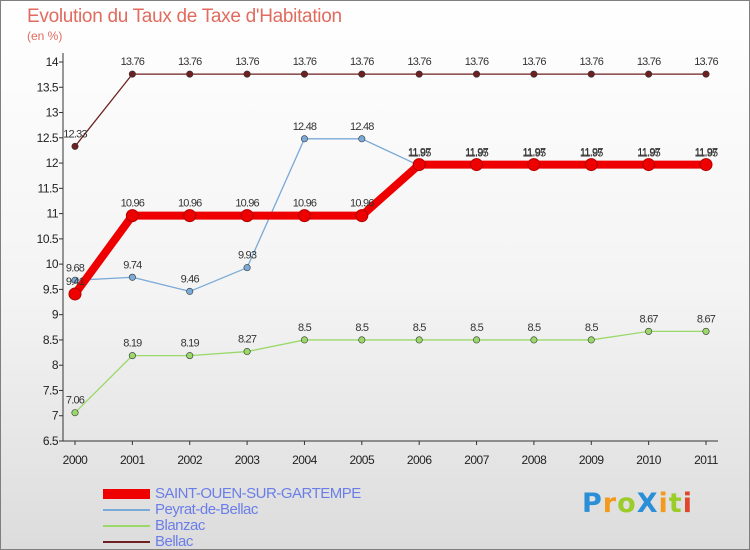 The width and height of the screenshot is (750, 550). I want to click on x-tick-label: 2005, so click(362, 460).